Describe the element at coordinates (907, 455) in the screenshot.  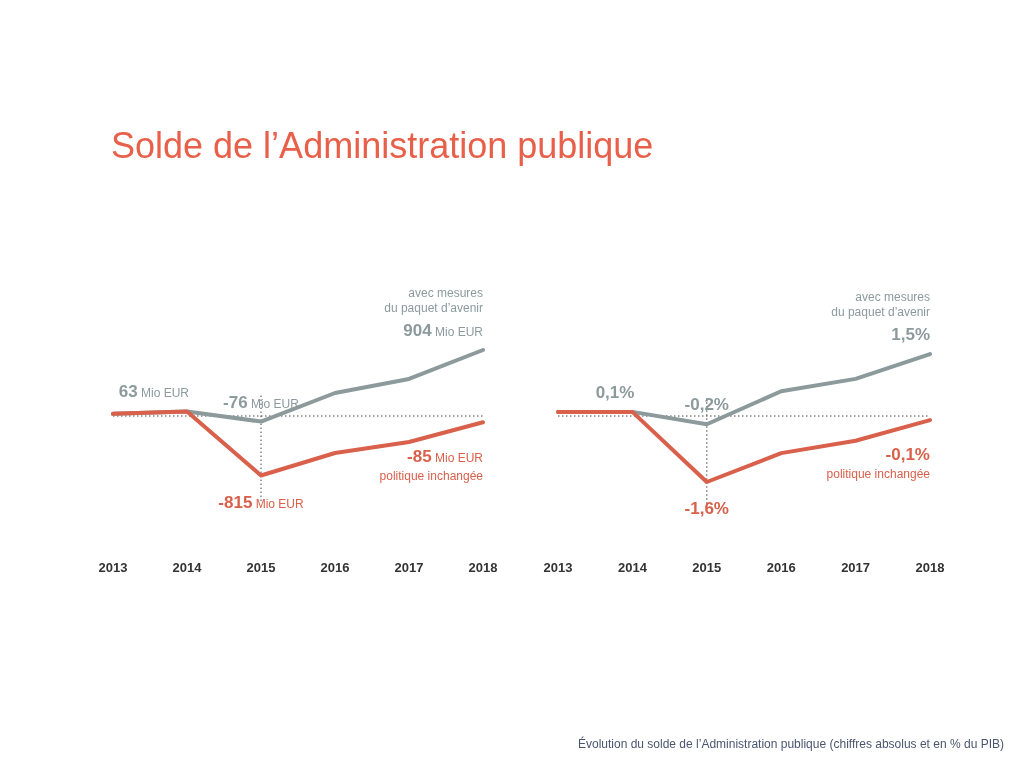
I see `data-label: -0,1%` at that location.